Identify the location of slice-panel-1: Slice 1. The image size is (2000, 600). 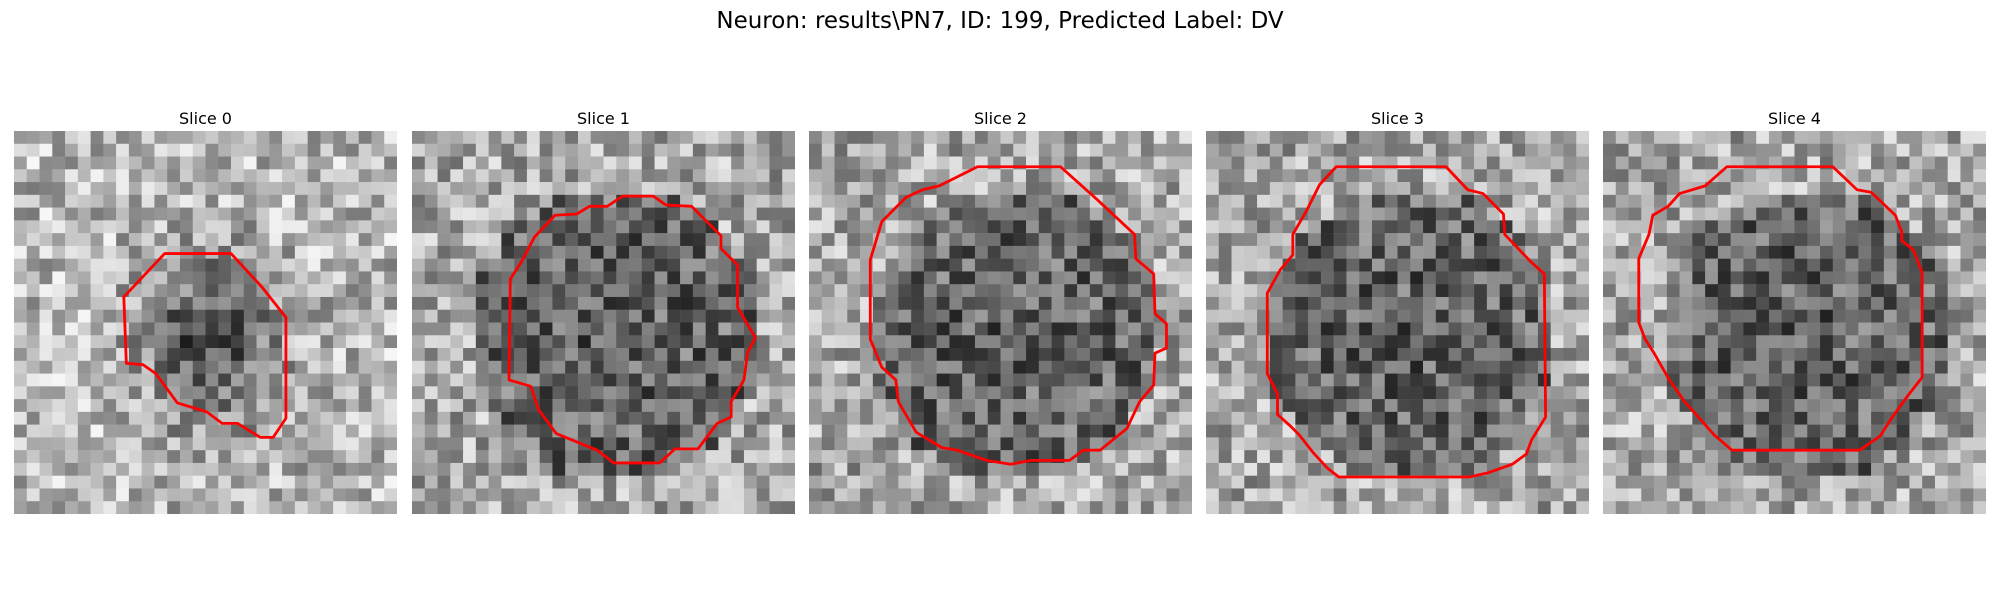
(603, 310).